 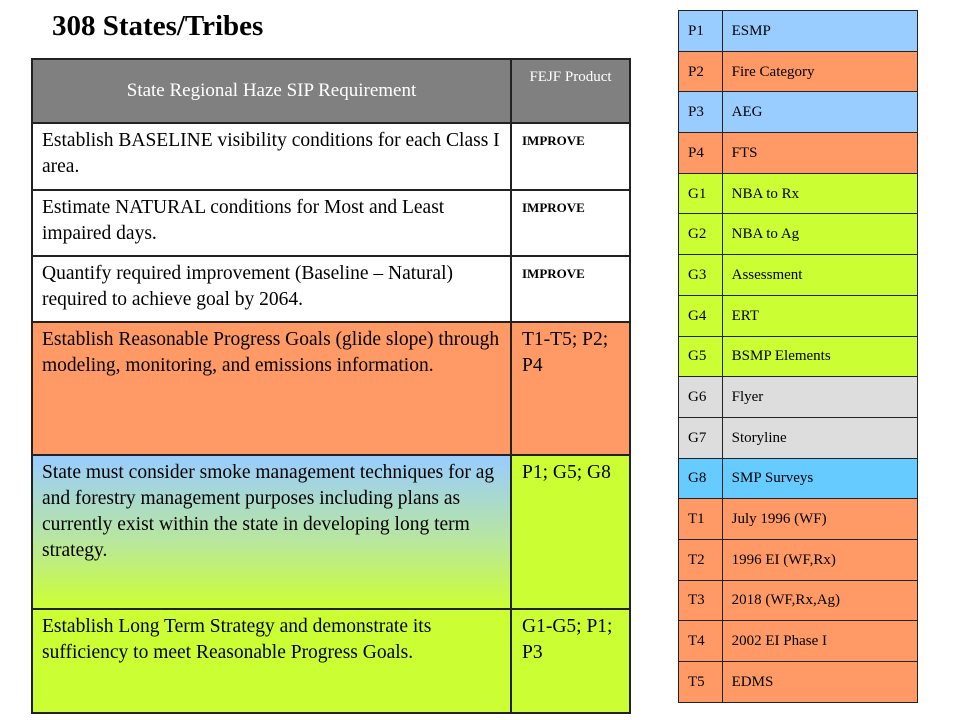 What do you see at coordinates (820, 437) in the screenshot?
I see `legend-label: Storyline` at bounding box center [820, 437].